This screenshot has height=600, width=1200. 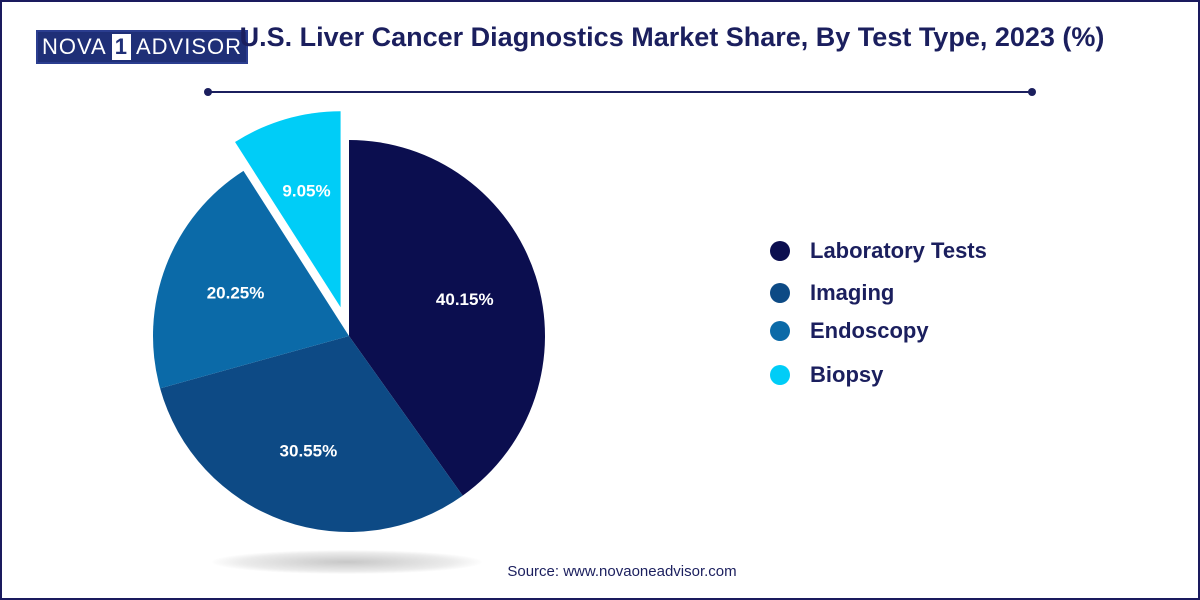 What do you see at coordinates (620, 92) in the screenshot?
I see `title-divider` at bounding box center [620, 92].